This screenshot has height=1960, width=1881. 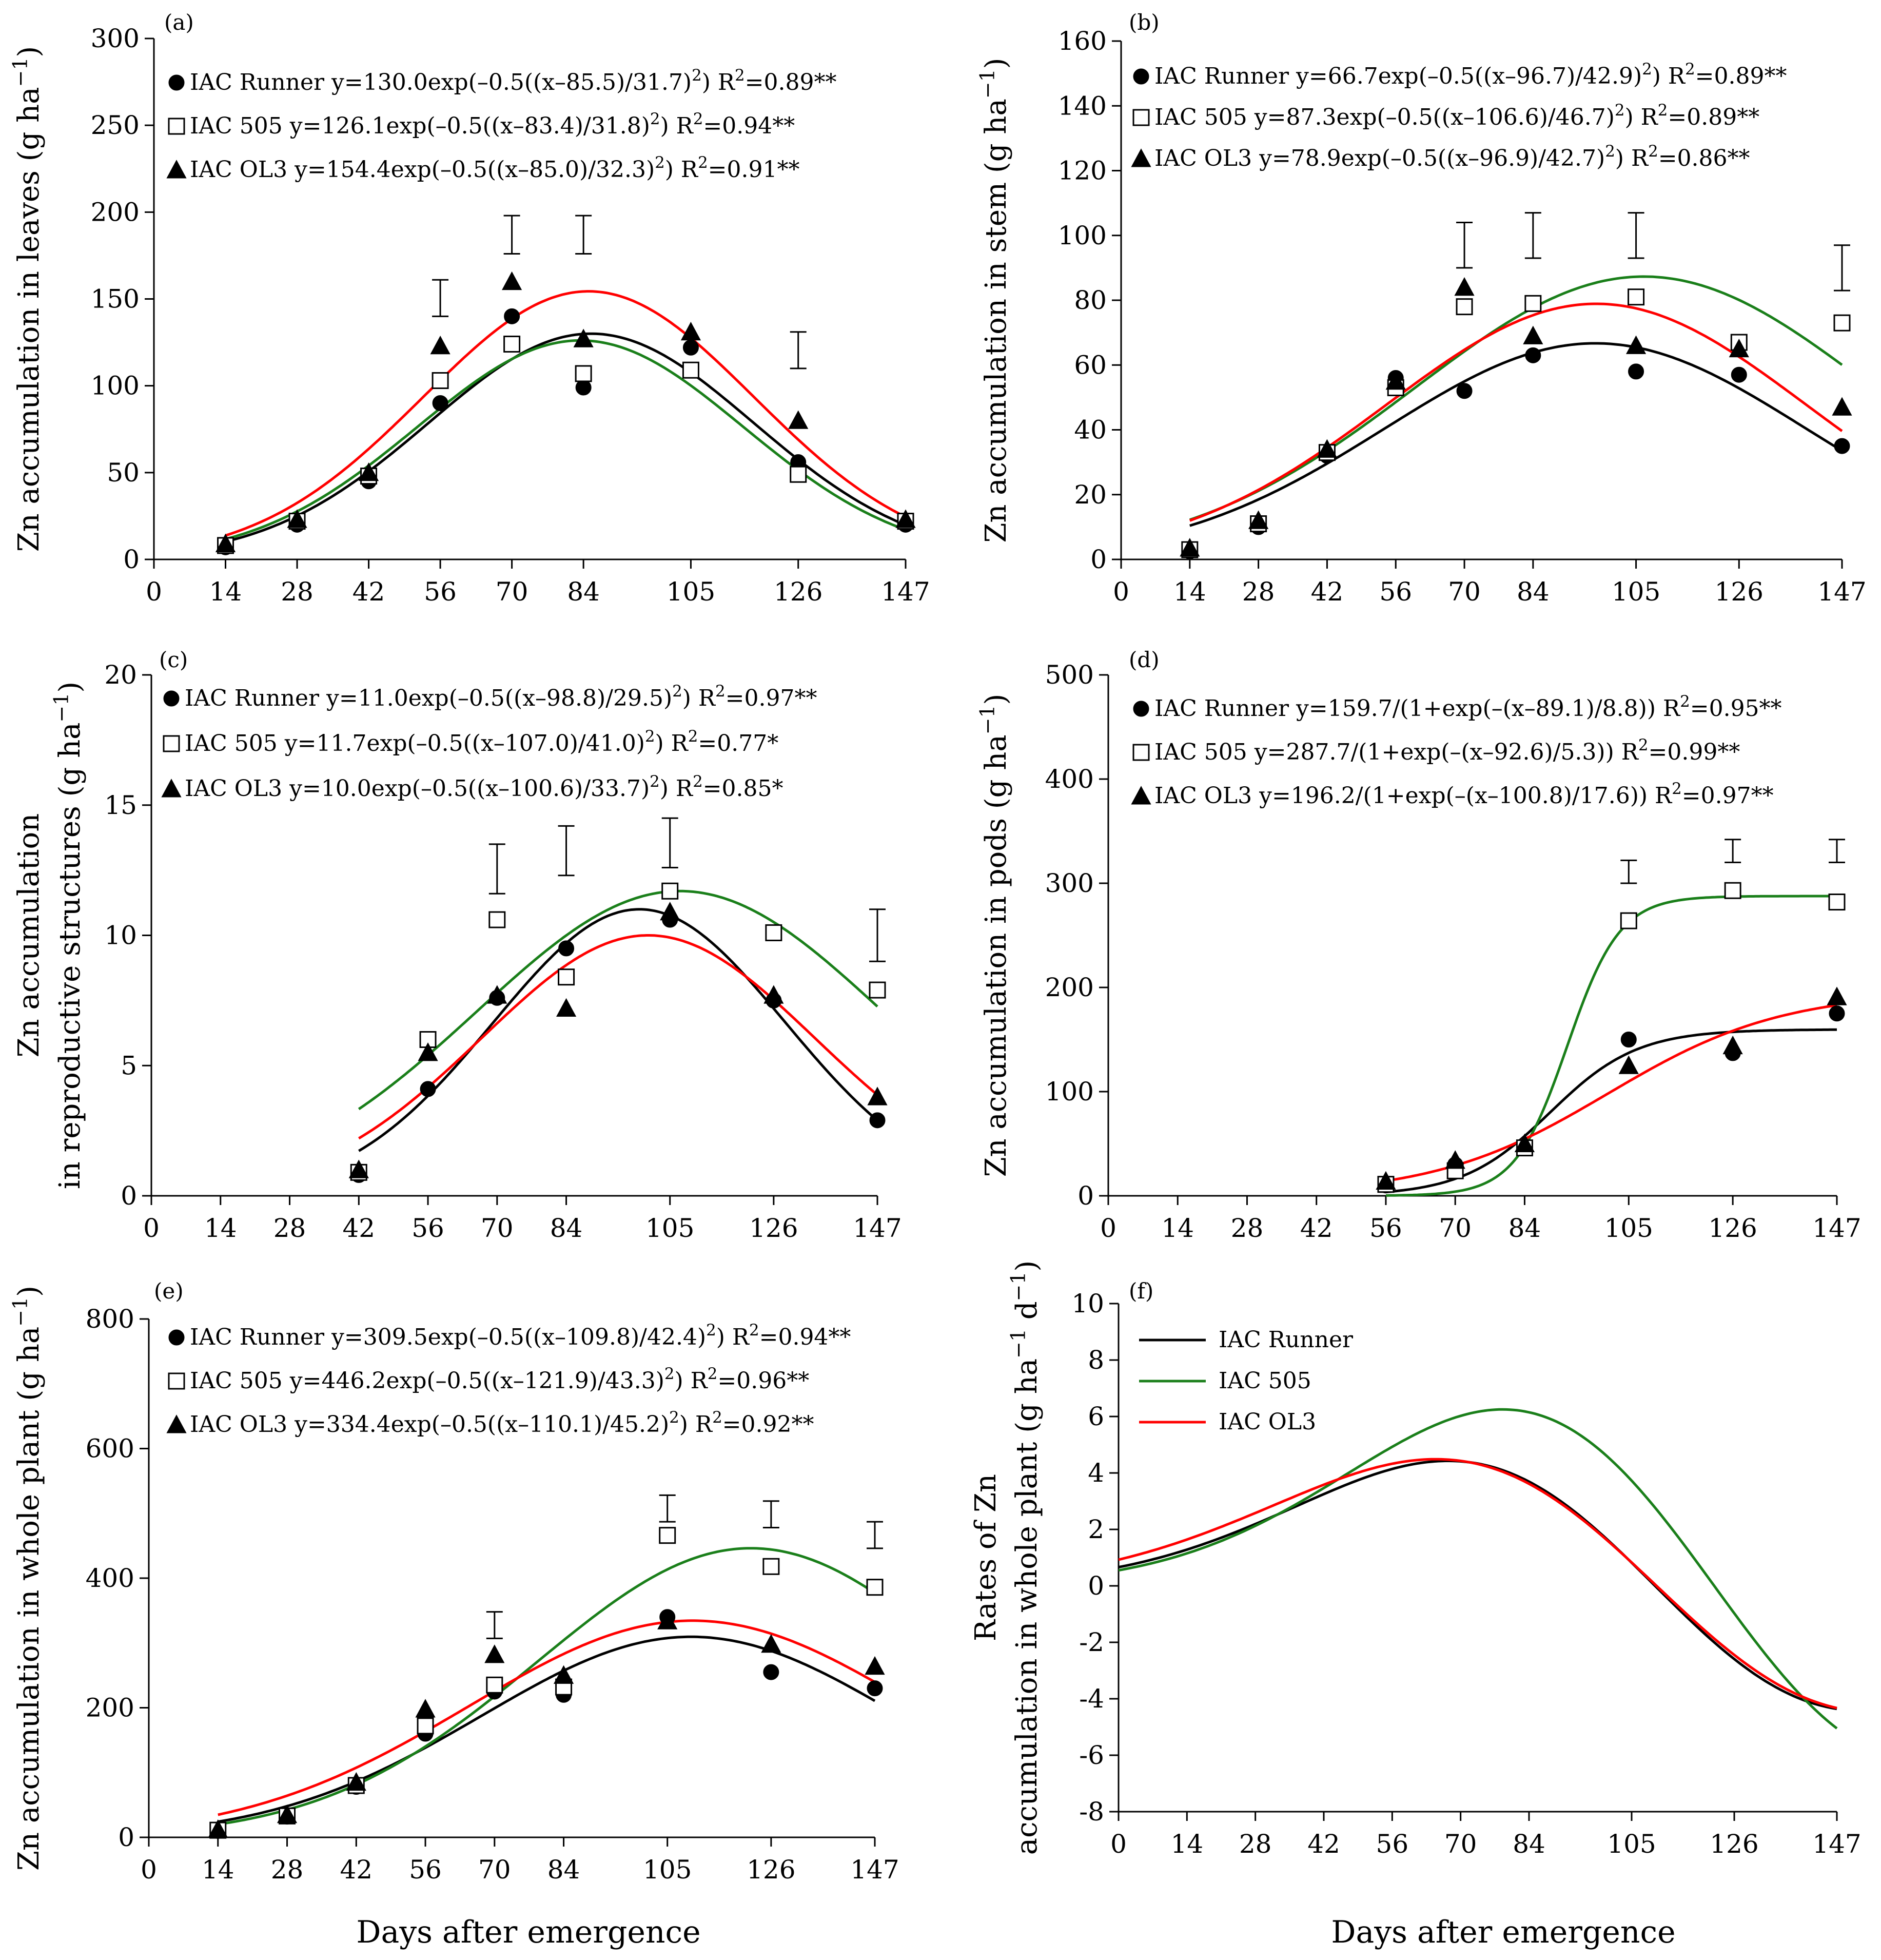 What do you see at coordinates (1141, 1291) in the screenshot?
I see `panel-label: (f)` at bounding box center [1141, 1291].